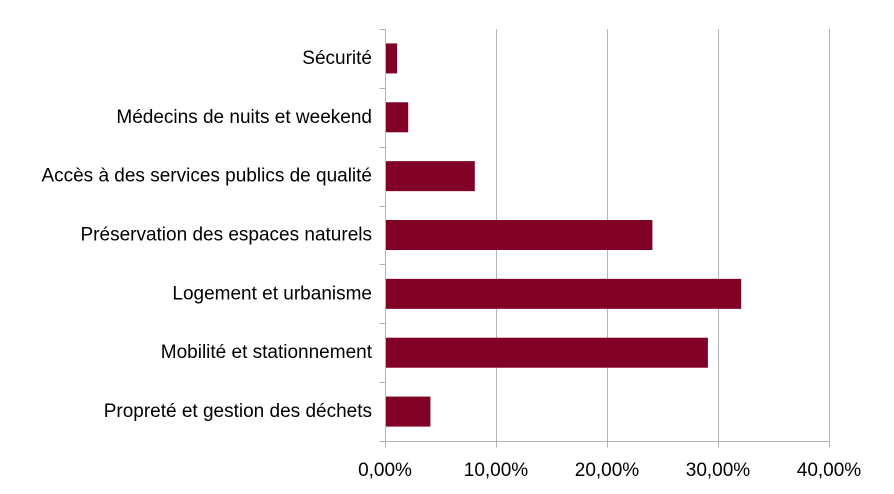 The image size is (894, 494). Describe the element at coordinates (337, 58) in the screenshot. I see `category-label: Sécurité` at that location.